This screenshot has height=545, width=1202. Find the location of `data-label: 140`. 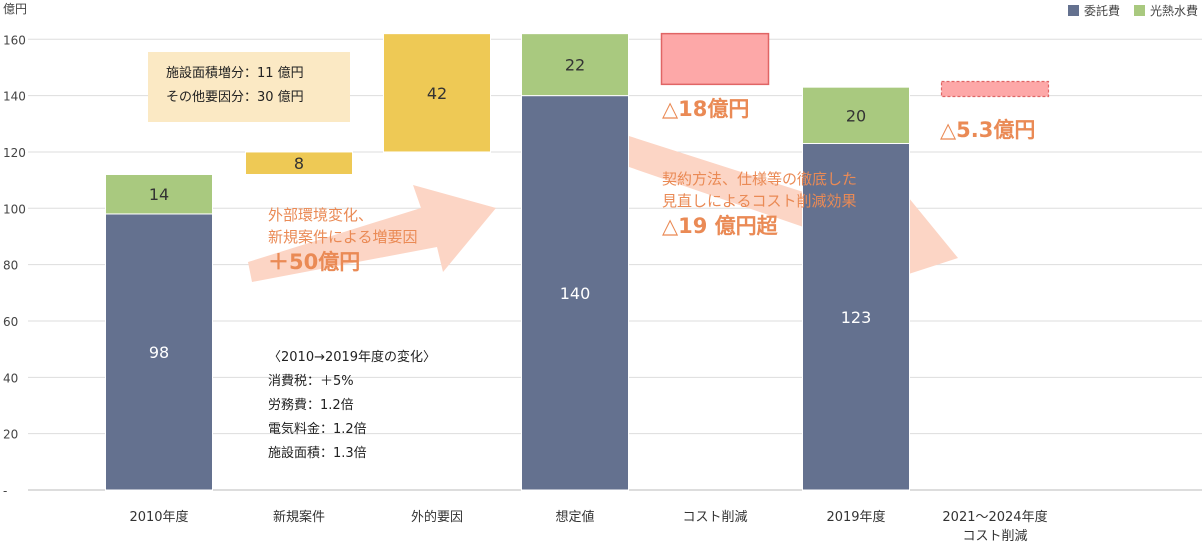

data-label: 140 is located at coordinates (575, 293).